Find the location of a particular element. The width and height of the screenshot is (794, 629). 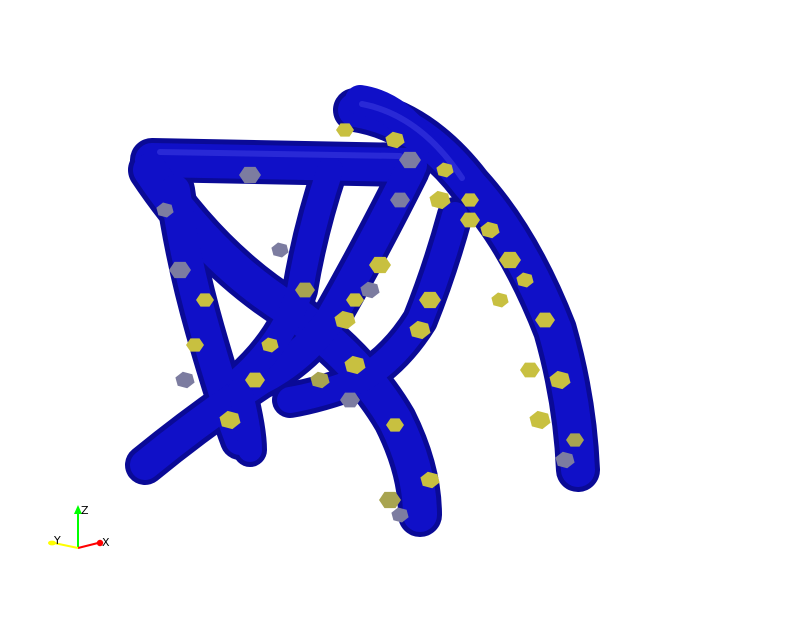

strut-highlight is located at coordinates (311, 141).